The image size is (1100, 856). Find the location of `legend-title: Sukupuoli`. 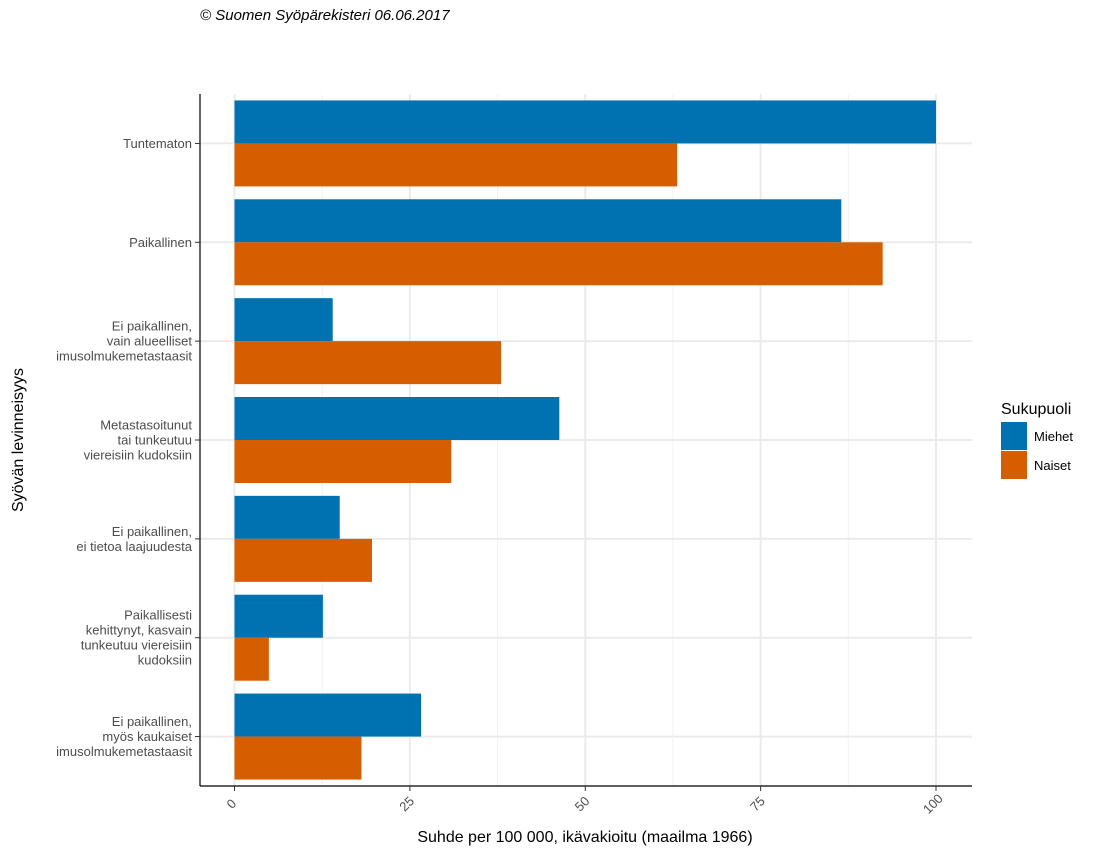

legend-title: Sukupuoli is located at coordinates (1036, 409).